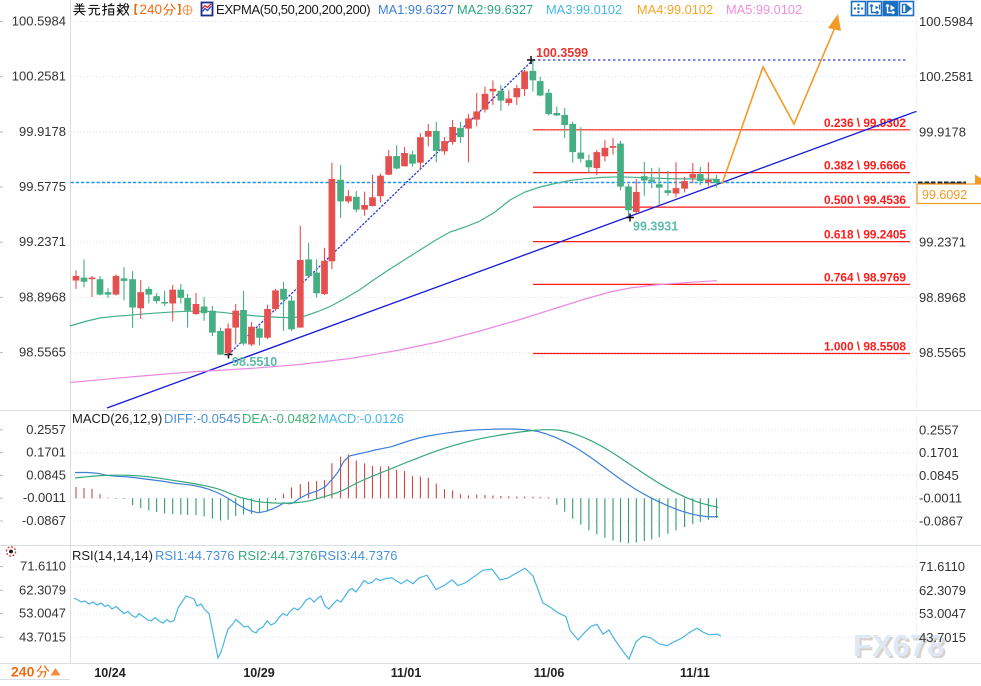  I want to click on svg-text: 0.500 \ 99.4536, so click(865, 200).